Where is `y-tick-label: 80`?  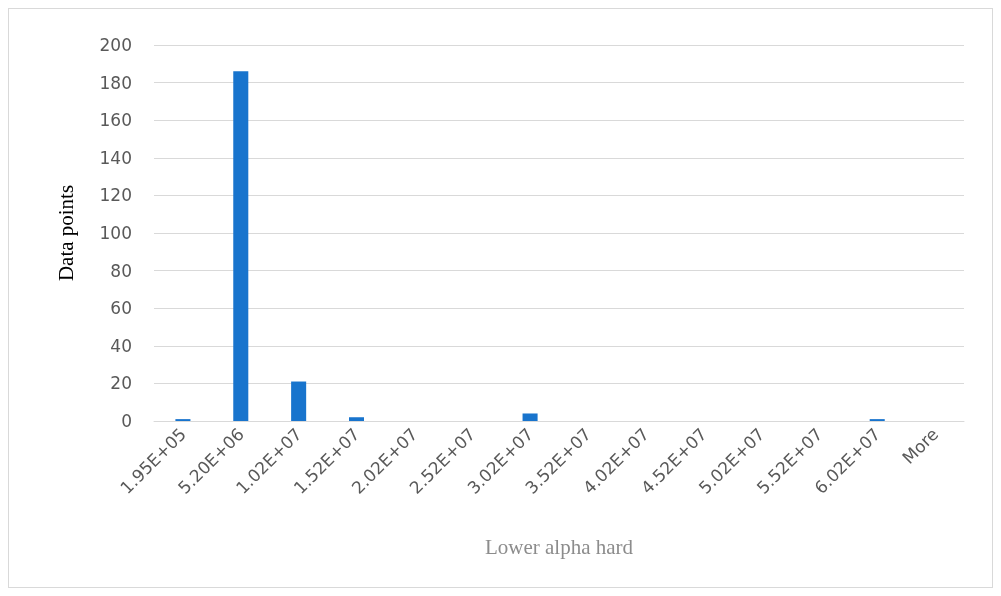
y-tick-label: 80 is located at coordinates (121, 270).